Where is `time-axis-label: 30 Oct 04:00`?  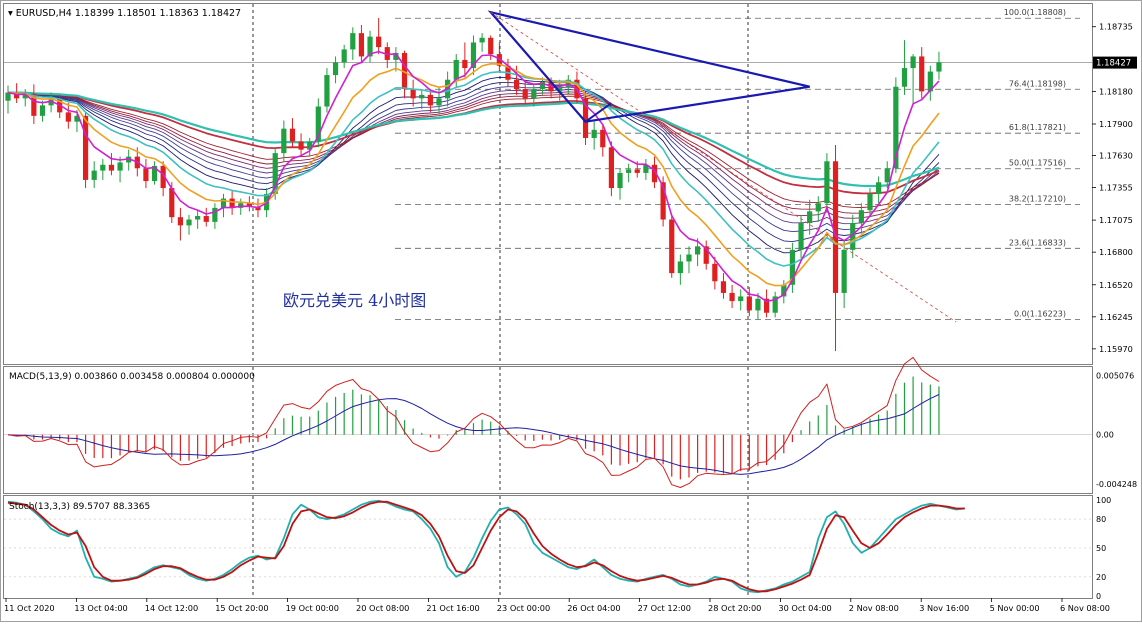 time-axis-label: 30 Oct 04:00 is located at coordinates (804, 608).